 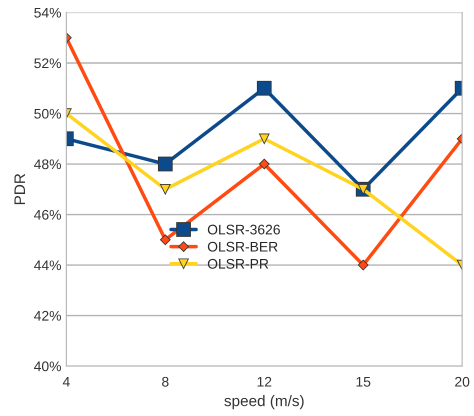 What do you see at coordinates (48, 13) in the screenshot?
I see `y-tick-label: 54%` at bounding box center [48, 13].